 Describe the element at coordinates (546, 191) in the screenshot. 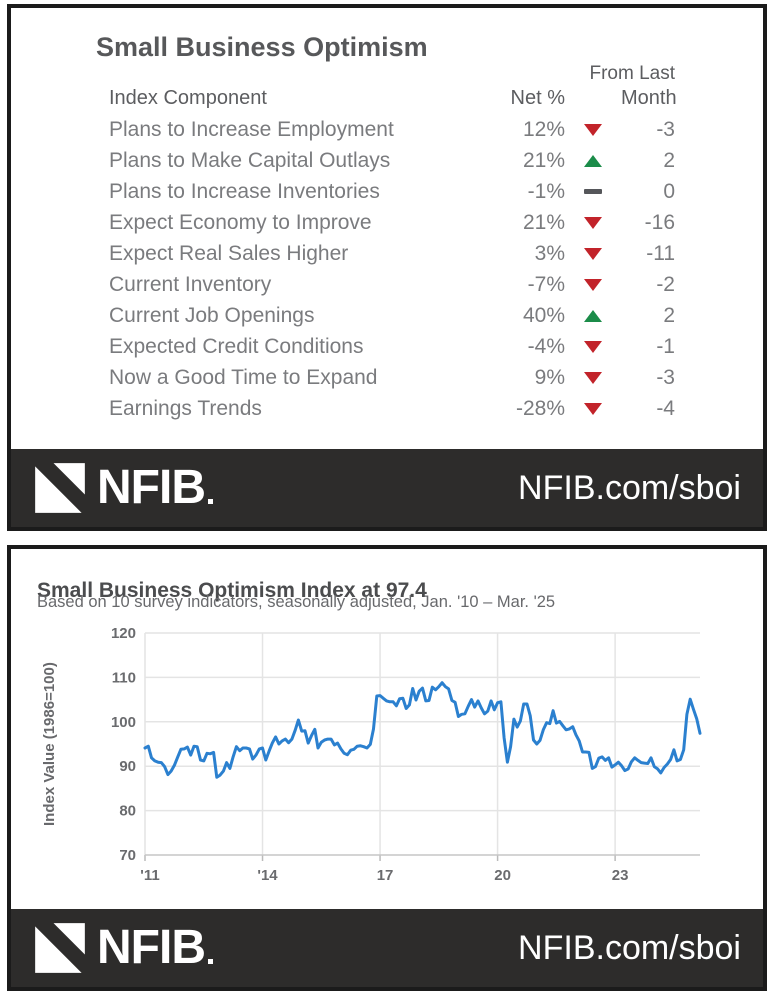

I see `net-percent-value: -1%` at that location.